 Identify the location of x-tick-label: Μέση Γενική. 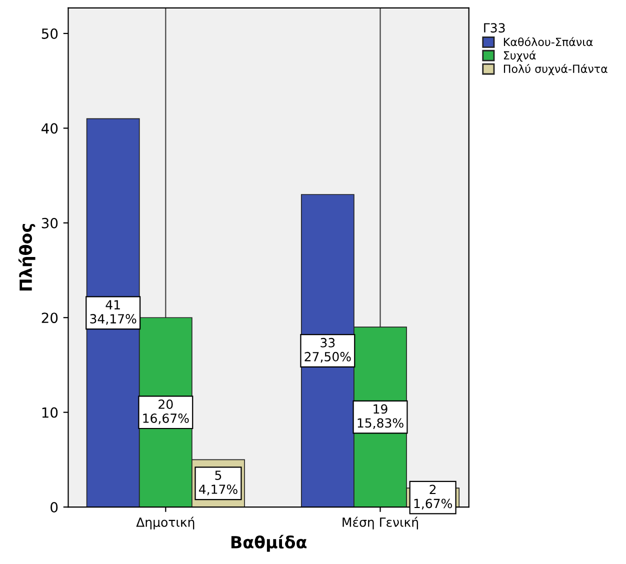
(380, 523).